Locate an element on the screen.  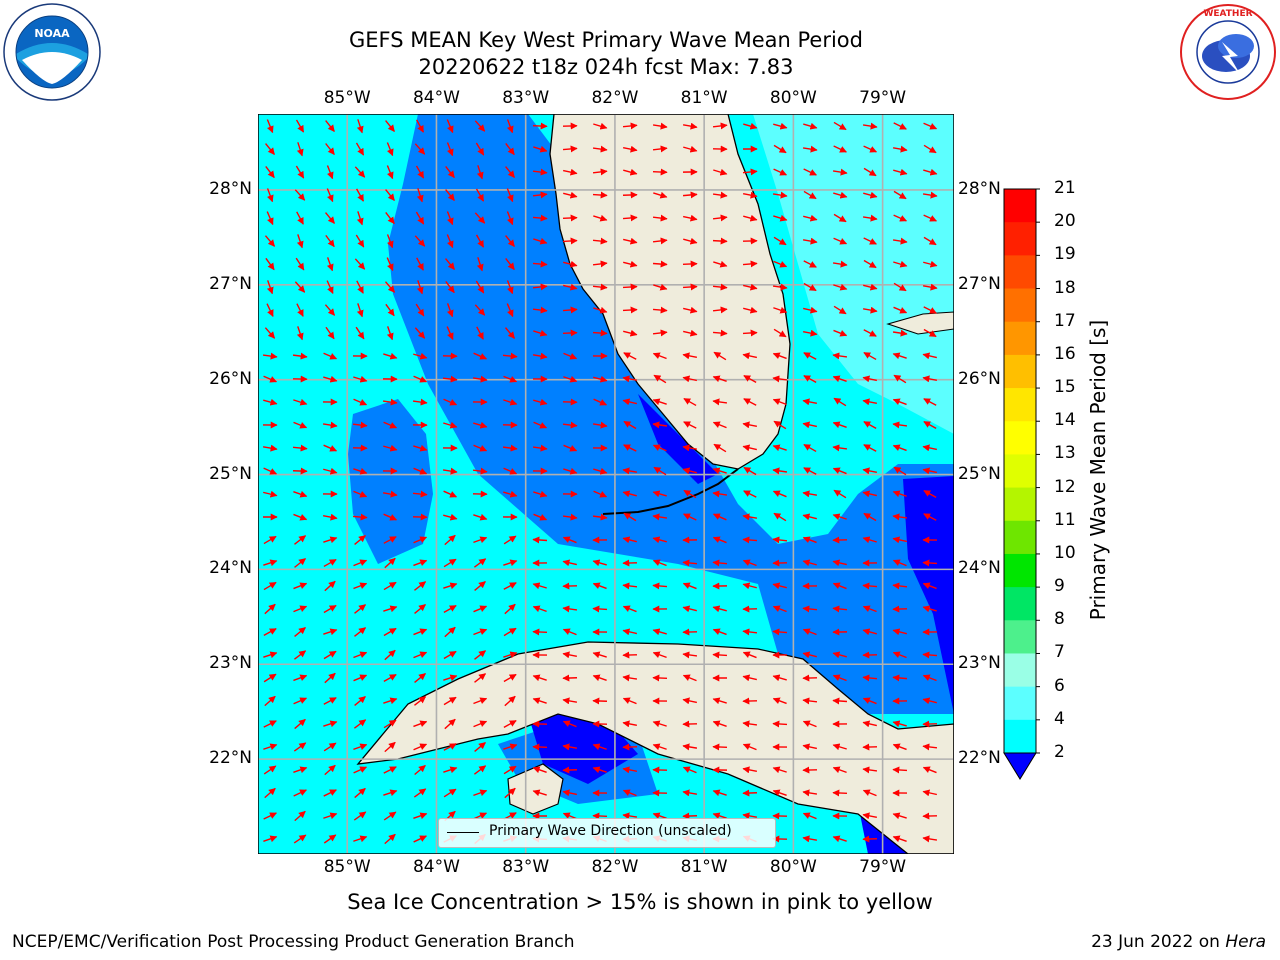
lon-tick-label-bottom: 80°W is located at coordinates (793, 867).